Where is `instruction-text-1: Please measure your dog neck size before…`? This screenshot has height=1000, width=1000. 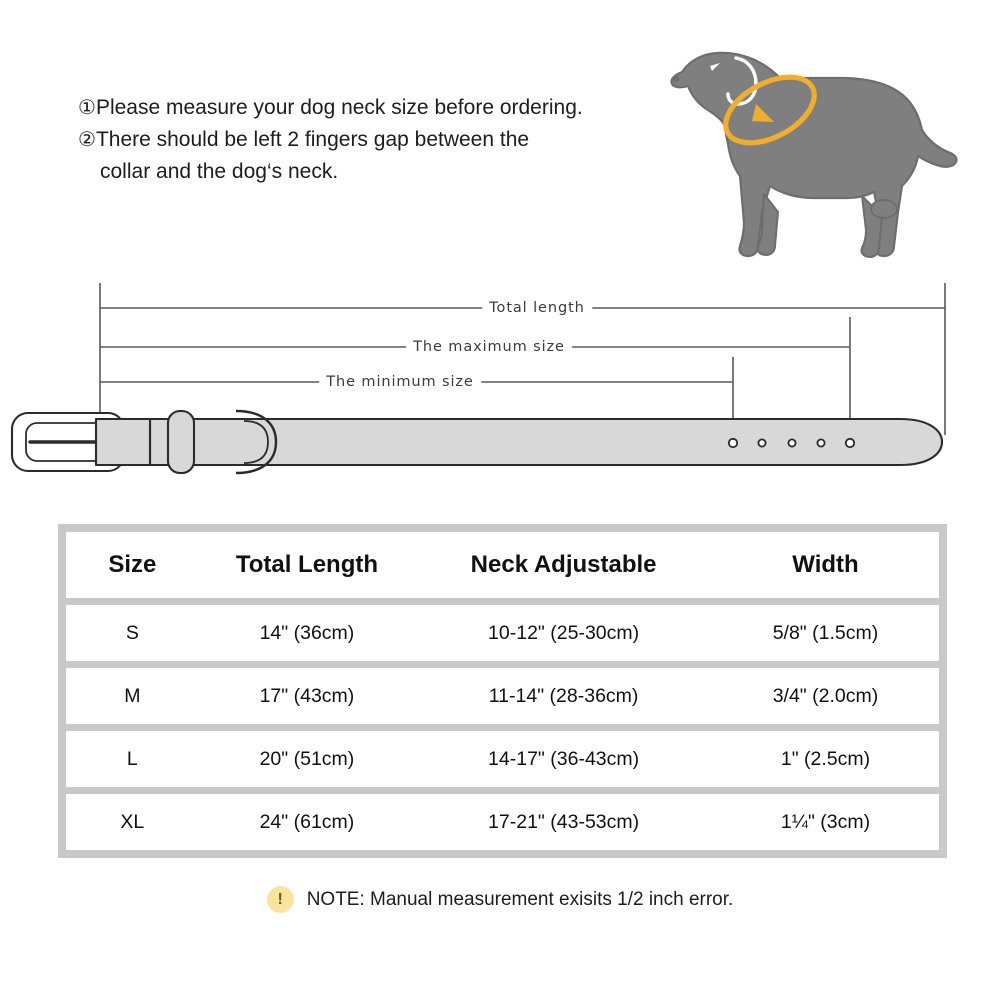
instruction-text-1: Please measure your dog neck size before… is located at coordinates (339, 107).